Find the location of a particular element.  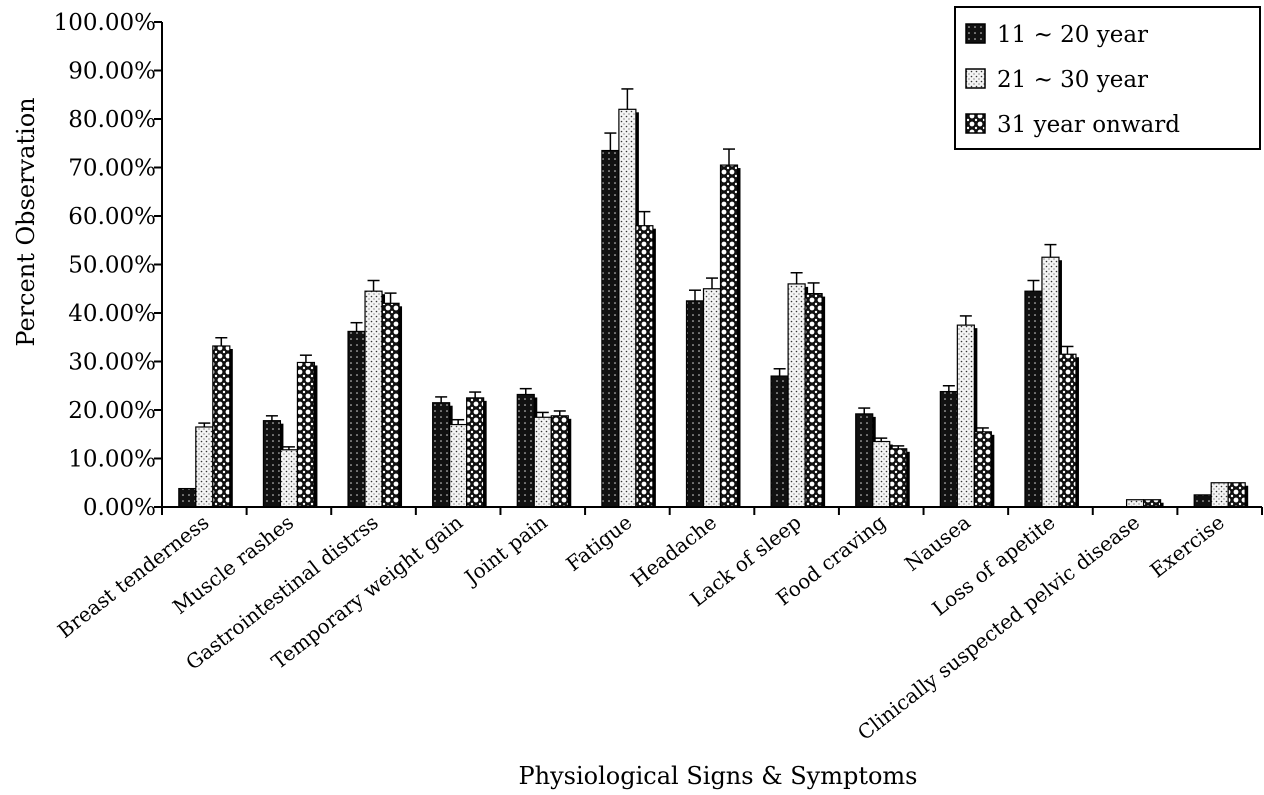

x-axis-title: Physiological Signs & Symptoms is located at coordinates (718, 776).